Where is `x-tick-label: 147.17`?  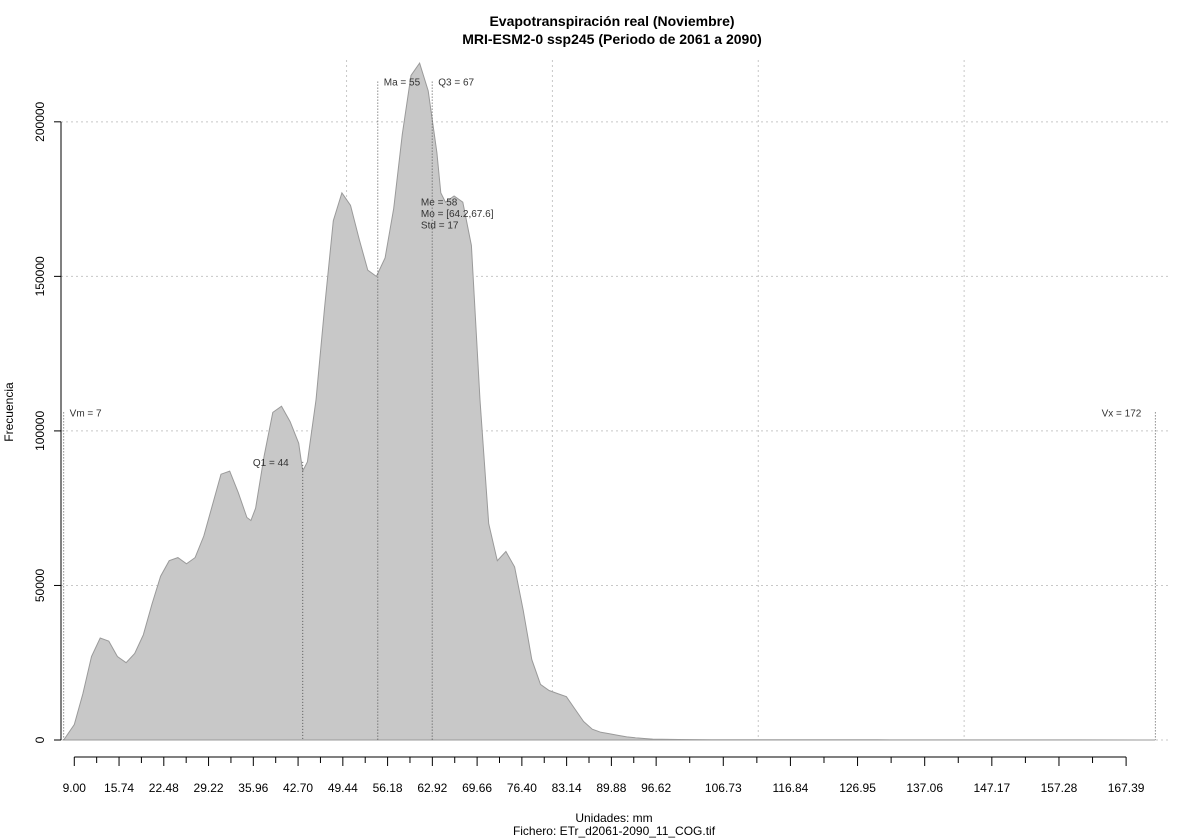
x-tick-label: 147.17 is located at coordinates (991, 788).